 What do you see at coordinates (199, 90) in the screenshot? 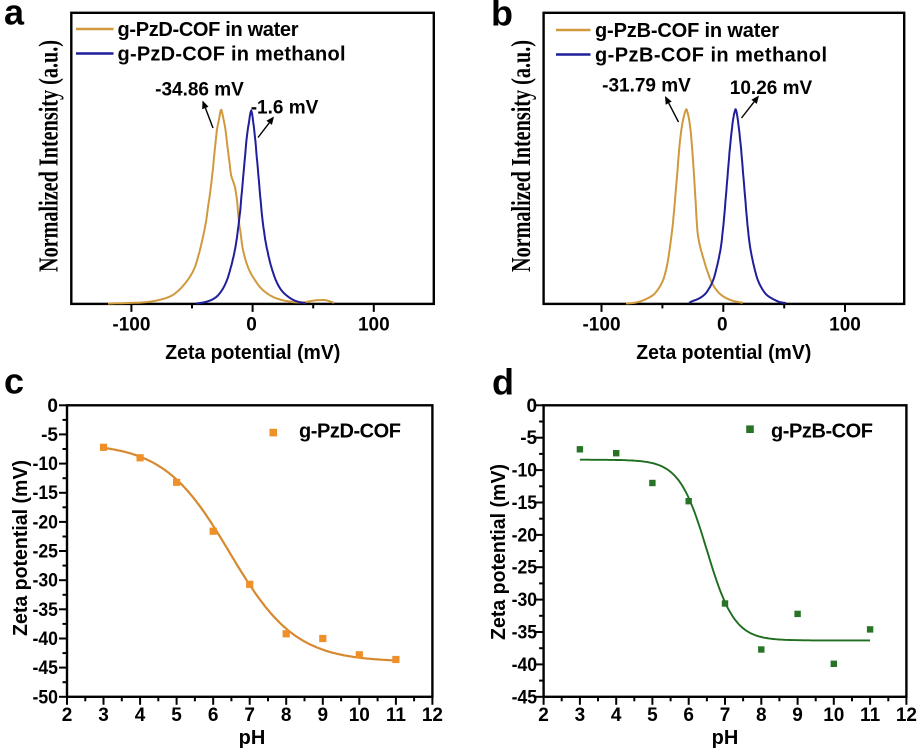
I see `svg-text: -34.86 mV` at bounding box center [199, 90].